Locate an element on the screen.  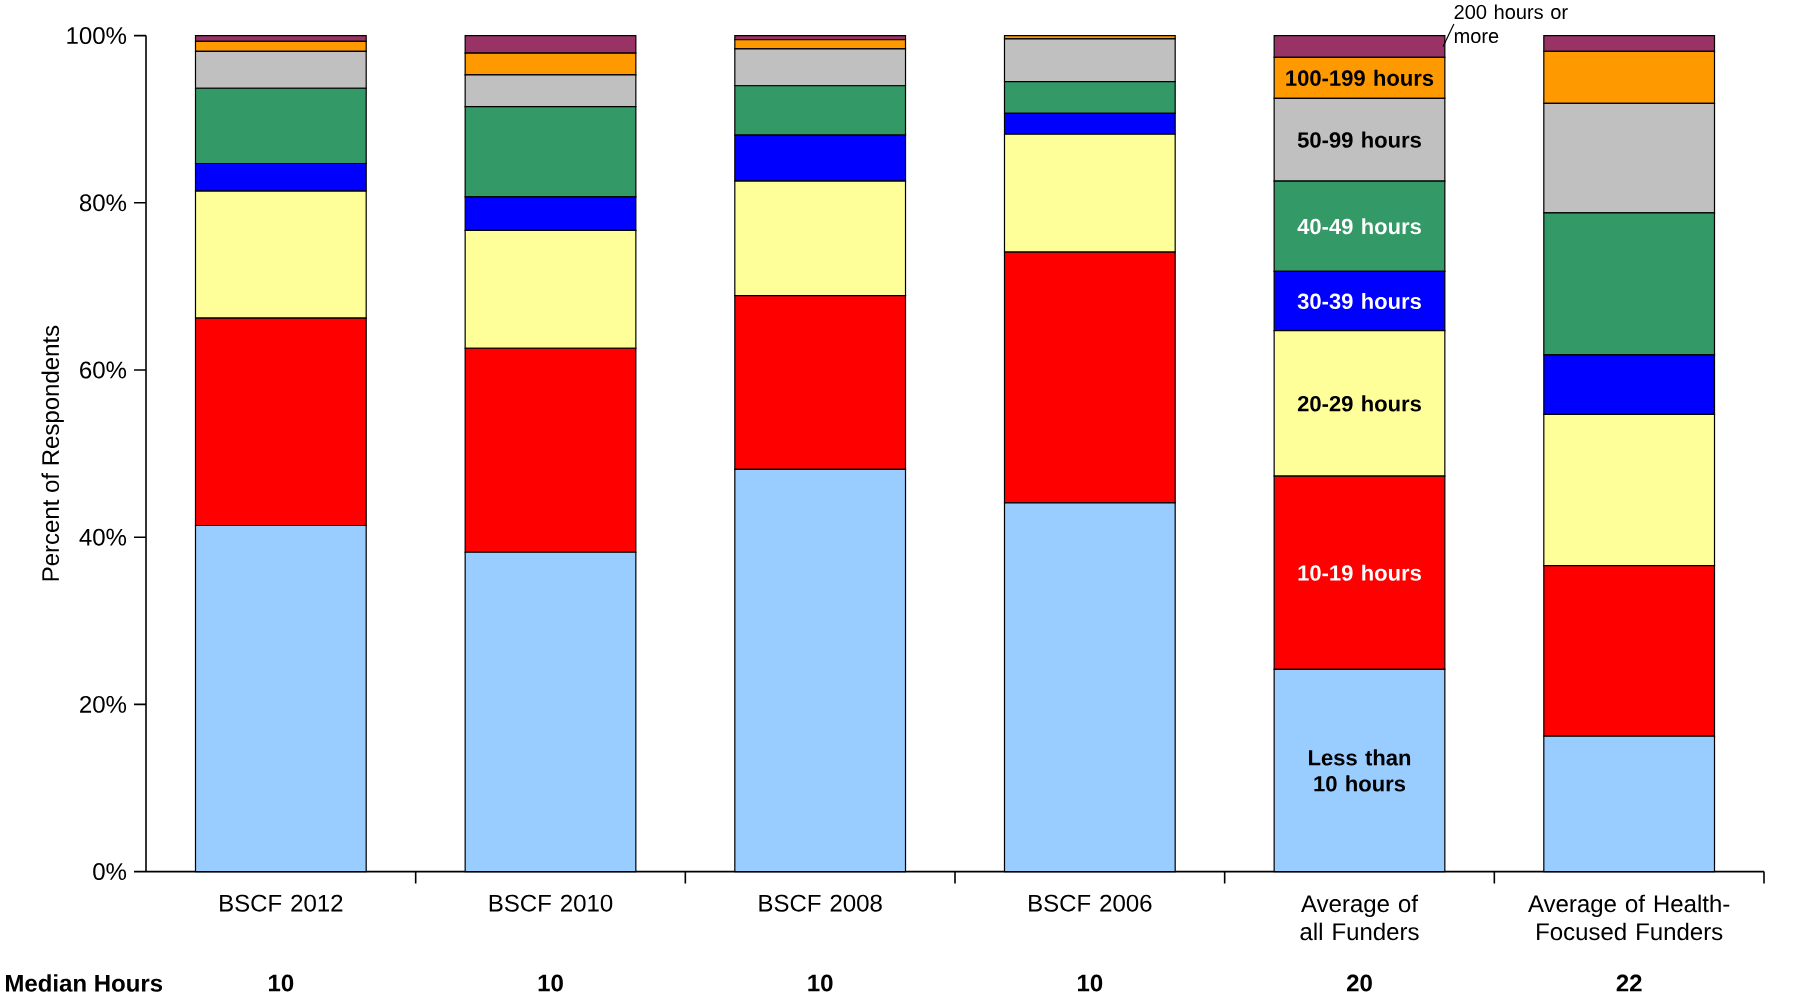
text: Median Hours is located at coordinates (84, 983).